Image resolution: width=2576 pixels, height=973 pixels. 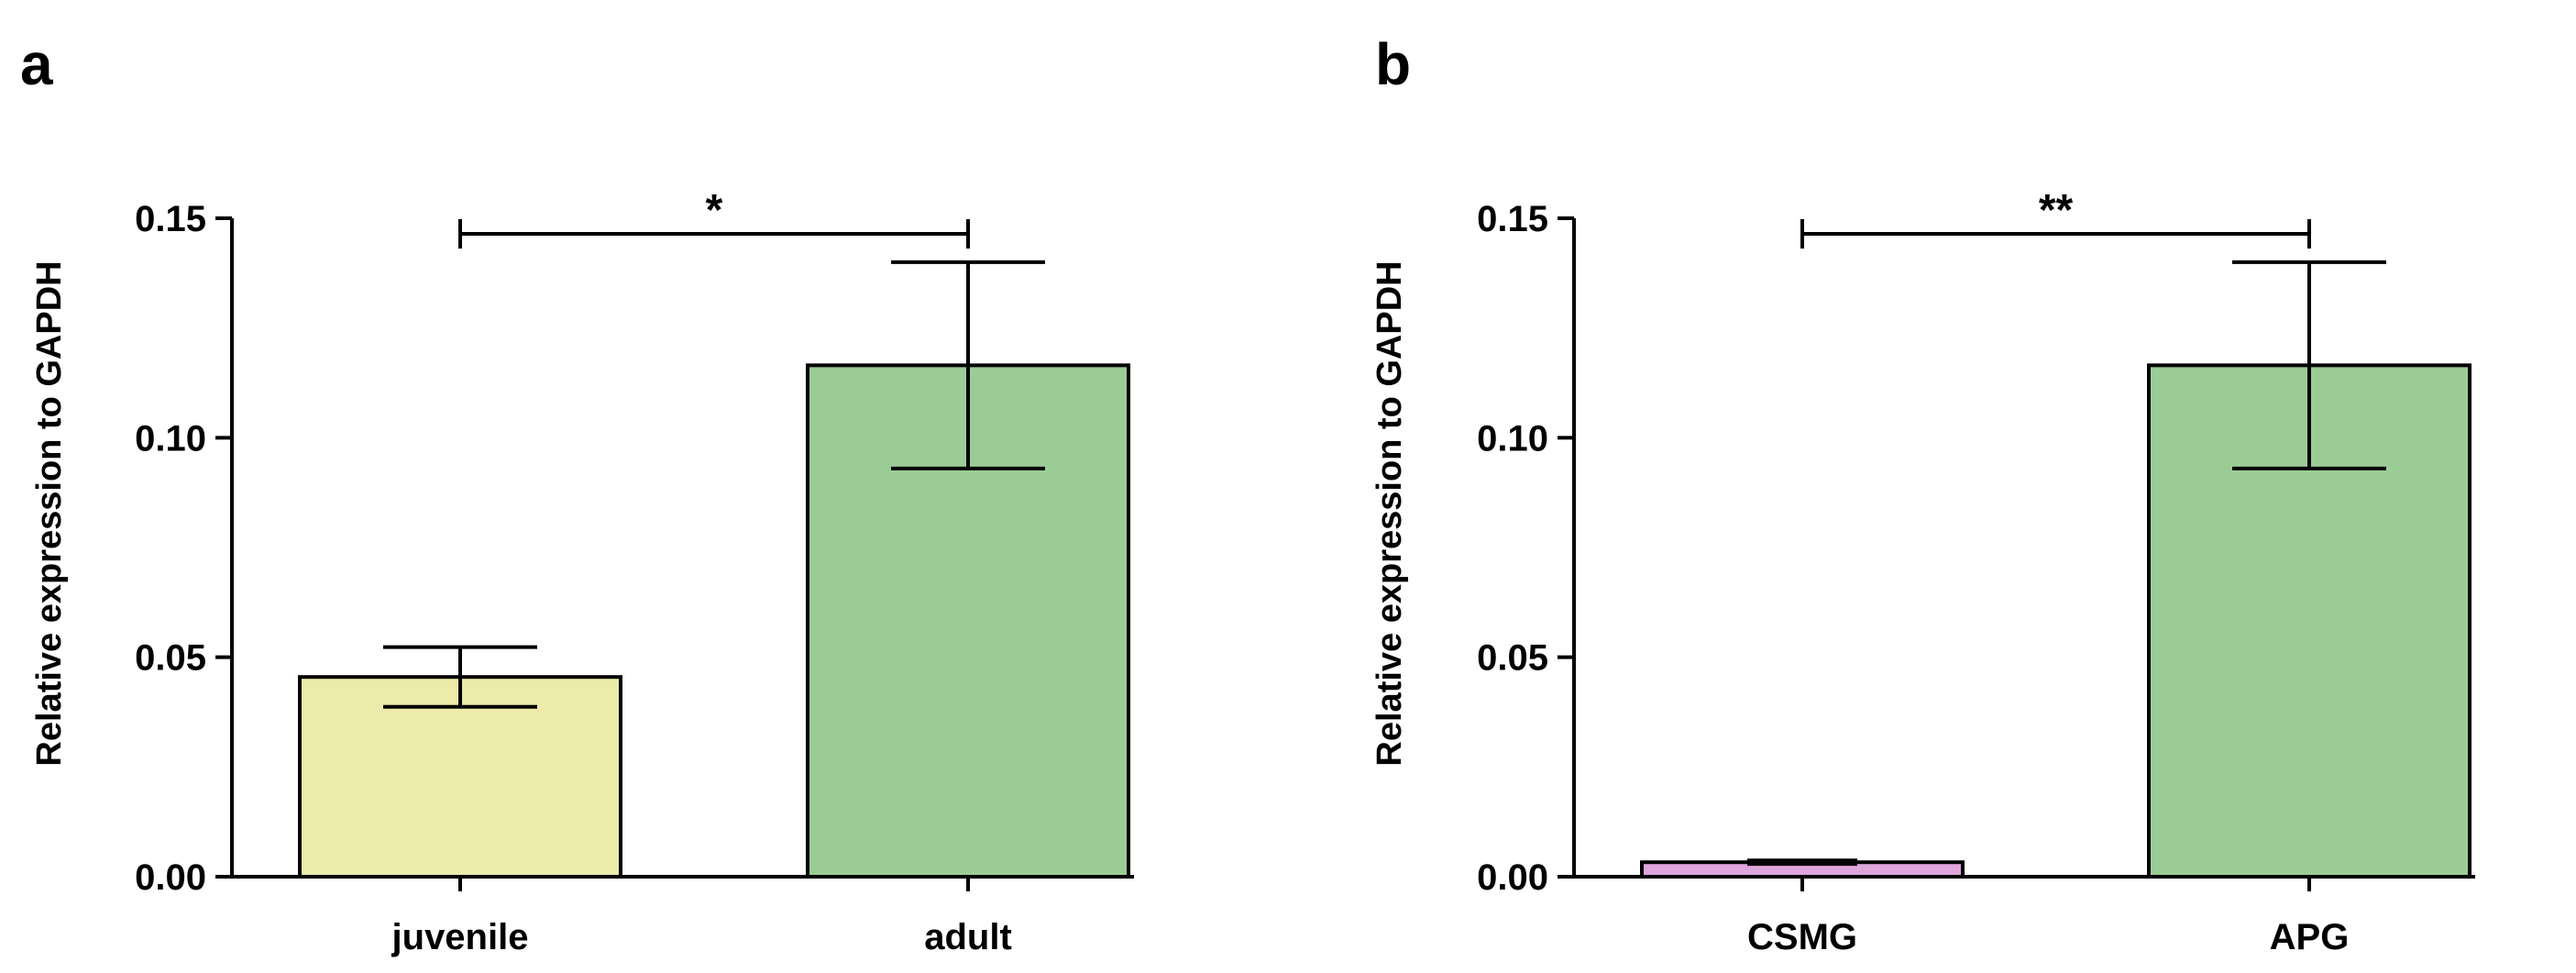 What do you see at coordinates (968, 937) in the screenshot?
I see `x-tick-label-adult: adult` at bounding box center [968, 937].